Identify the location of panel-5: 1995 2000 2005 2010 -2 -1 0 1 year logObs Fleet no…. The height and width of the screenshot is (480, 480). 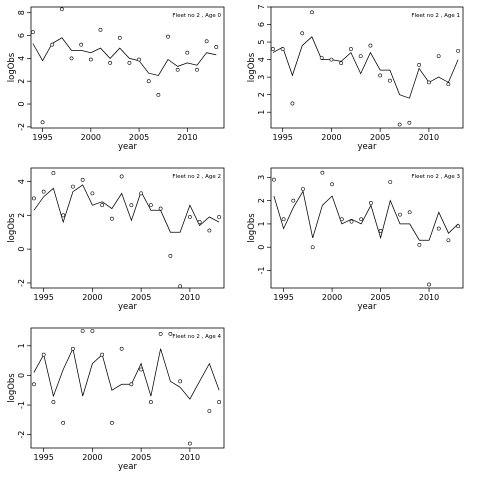
(116, 399).